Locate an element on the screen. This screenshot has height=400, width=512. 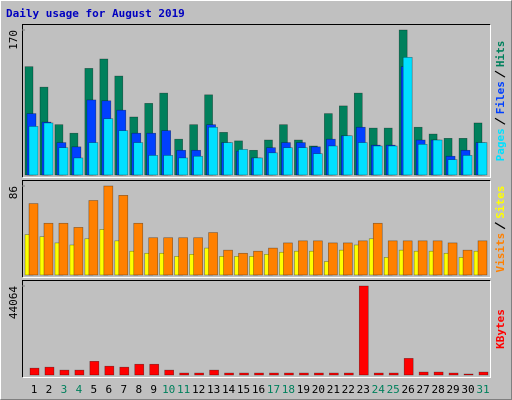
legend: Visits Sites is located at coordinates (500, 229).